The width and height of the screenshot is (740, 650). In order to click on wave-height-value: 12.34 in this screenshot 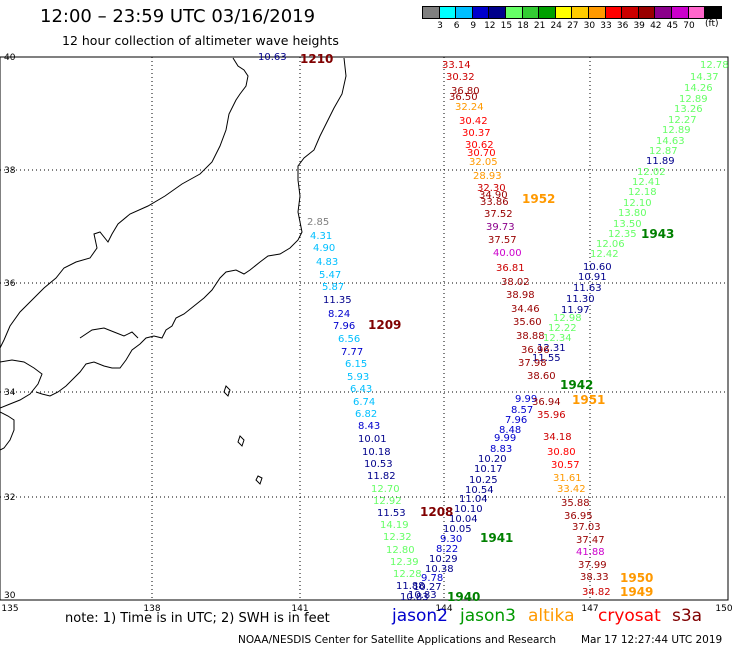, I will do `click(557, 338)`.